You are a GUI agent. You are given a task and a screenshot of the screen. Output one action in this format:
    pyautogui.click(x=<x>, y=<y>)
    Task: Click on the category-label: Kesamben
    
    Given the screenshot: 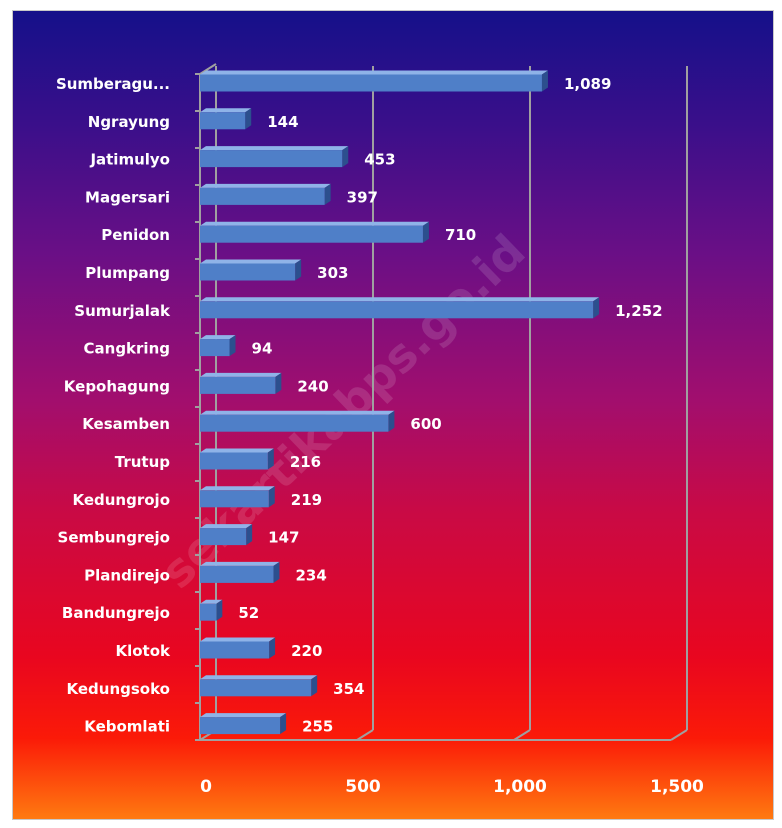 What is the action you would take?
    pyautogui.click(x=126, y=424)
    